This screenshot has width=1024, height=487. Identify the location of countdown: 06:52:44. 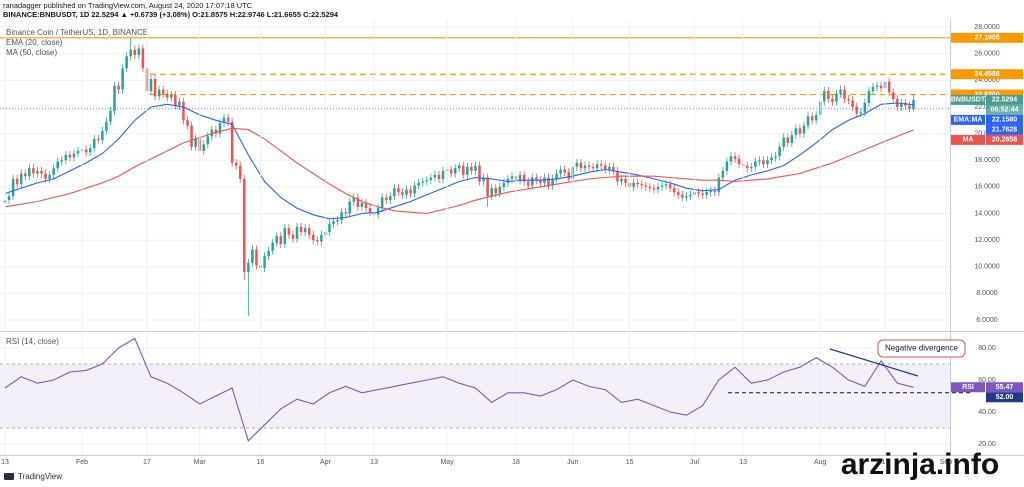
(1004, 110).